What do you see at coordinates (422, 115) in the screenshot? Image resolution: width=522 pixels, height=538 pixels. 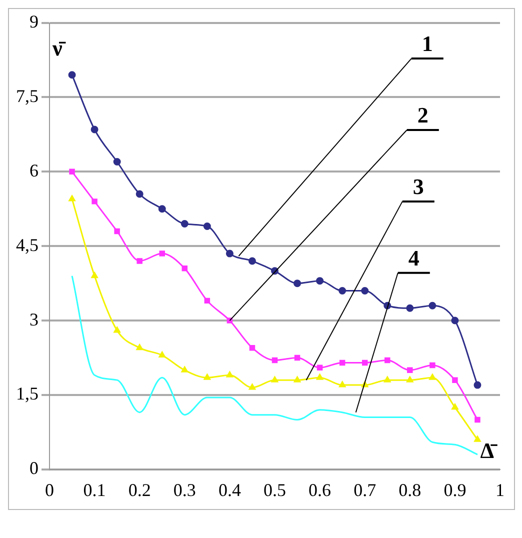 I see `annotation: 2` at bounding box center [422, 115].